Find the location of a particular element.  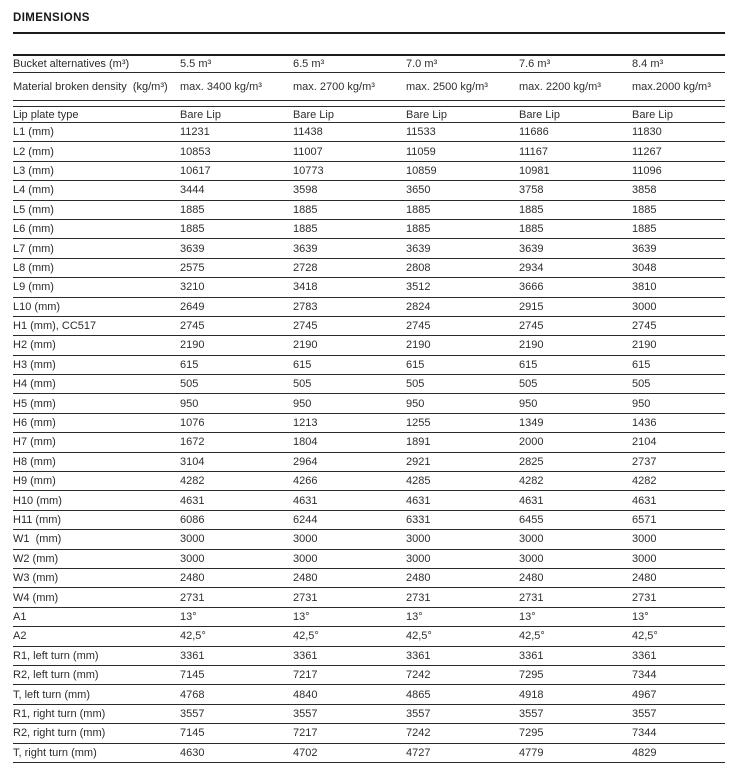

cell-value: 6571 is located at coordinates (644, 520).